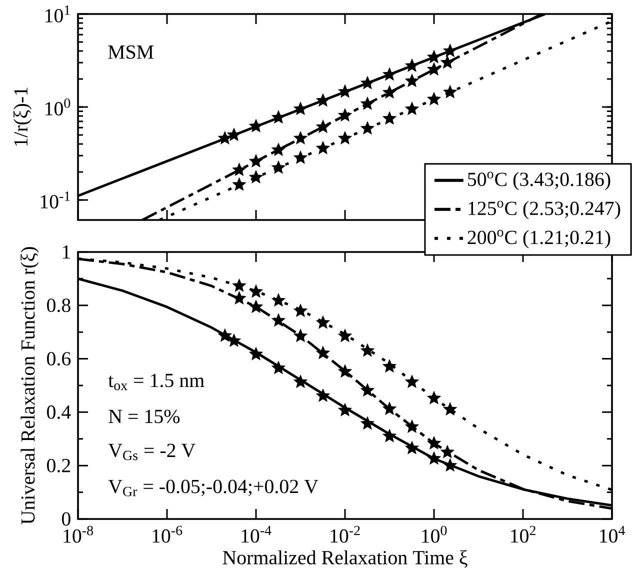 This screenshot has width=632, height=586. What do you see at coordinates (58, 305) in the screenshot?
I see `y-tick-label: 0.8` at bounding box center [58, 305].